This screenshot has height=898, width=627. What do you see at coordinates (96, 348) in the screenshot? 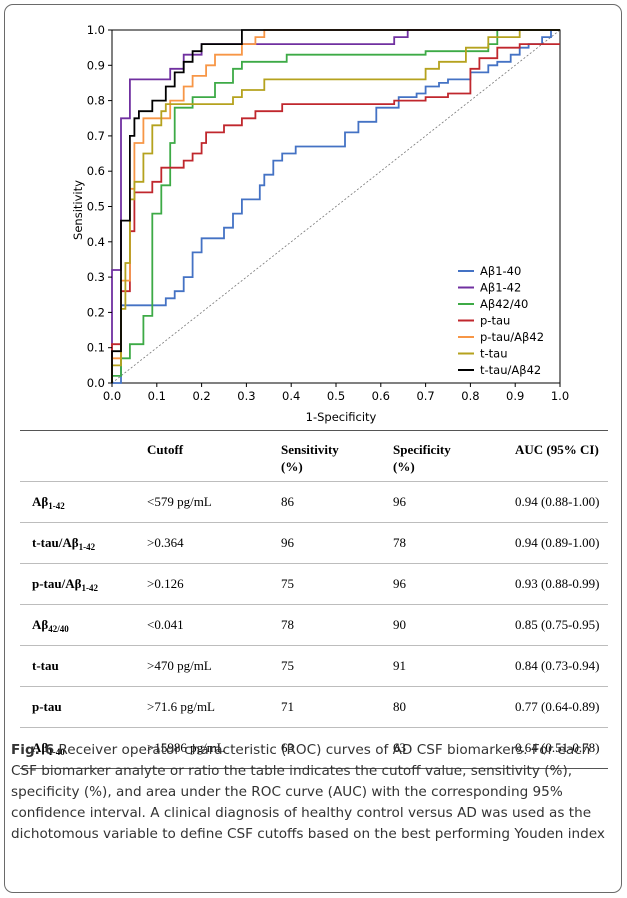
I see `y-tick-label: 0.1` at bounding box center [96, 348].